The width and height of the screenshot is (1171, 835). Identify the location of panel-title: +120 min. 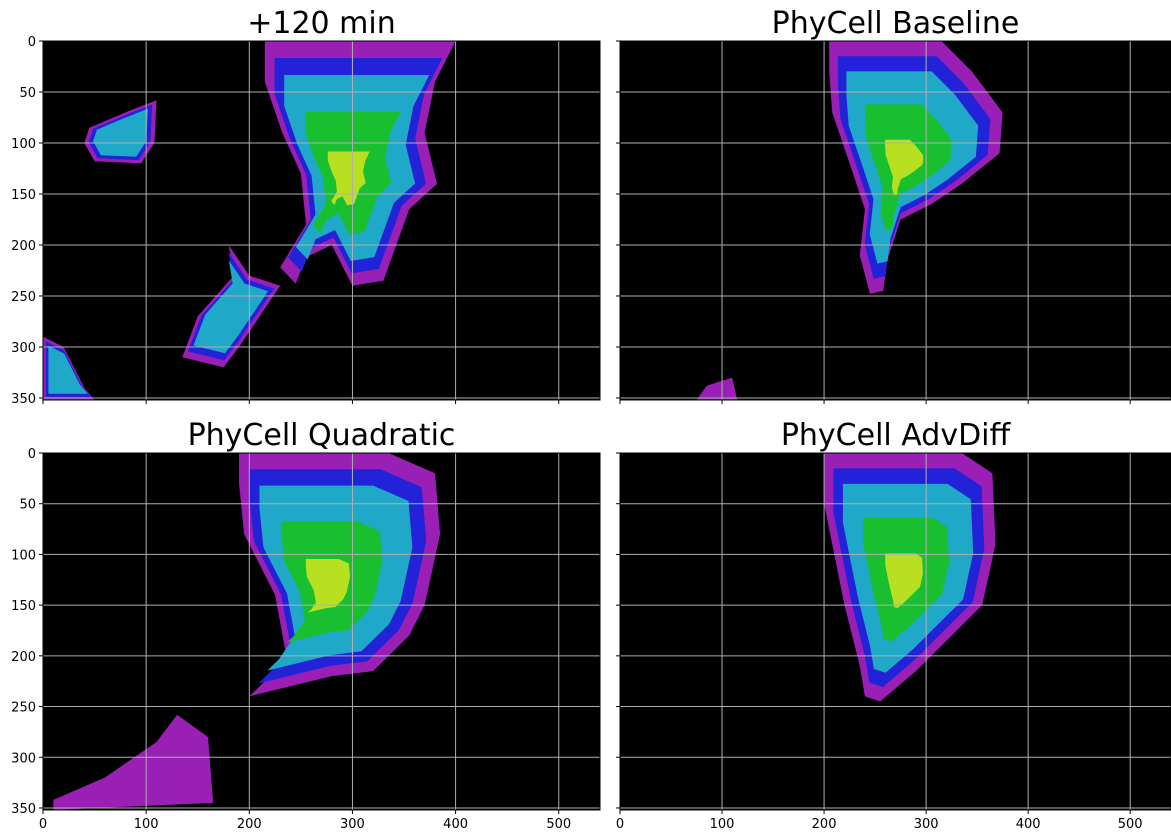
(321, 23).